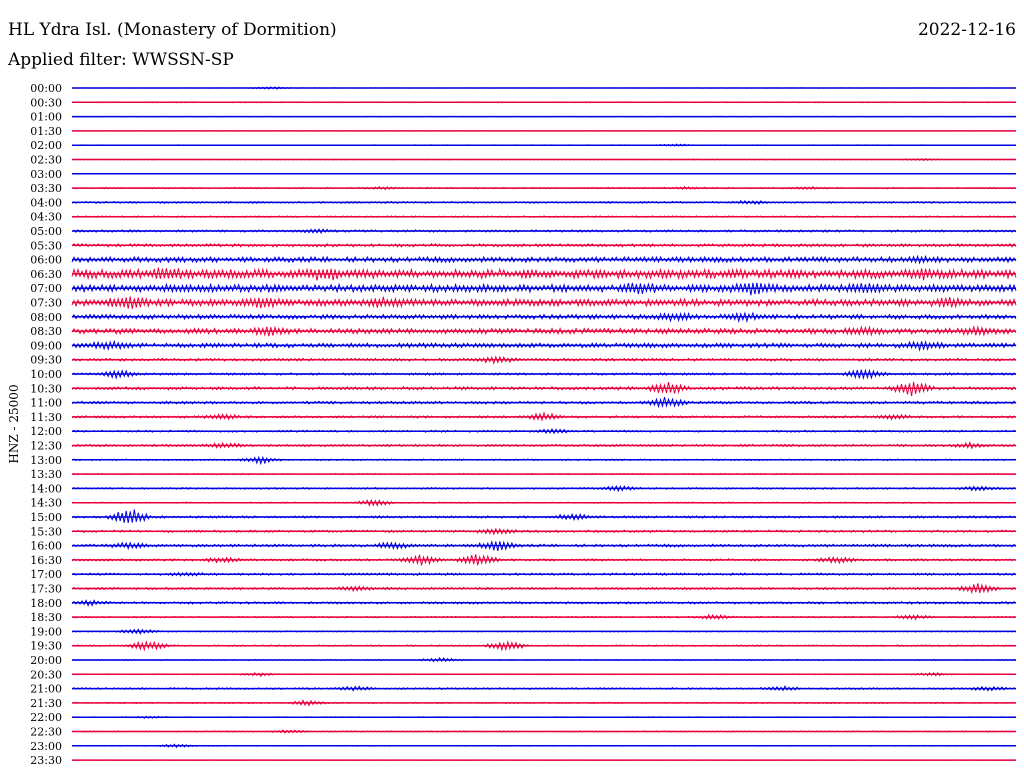 The width and height of the screenshot is (1024, 780). I want to click on time-tick-label: 04:00, so click(46, 202).